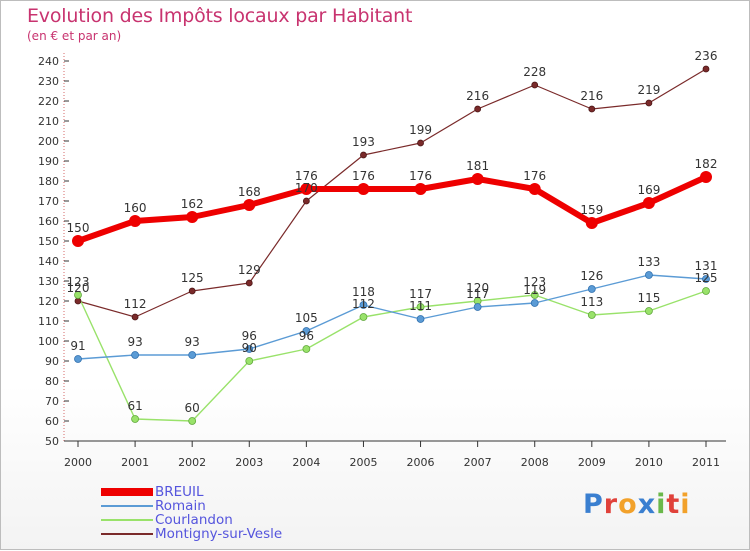 The width and height of the screenshot is (750, 551). Describe the element at coordinates (48, 341) in the screenshot. I see `y-tick-label: 100` at that location.